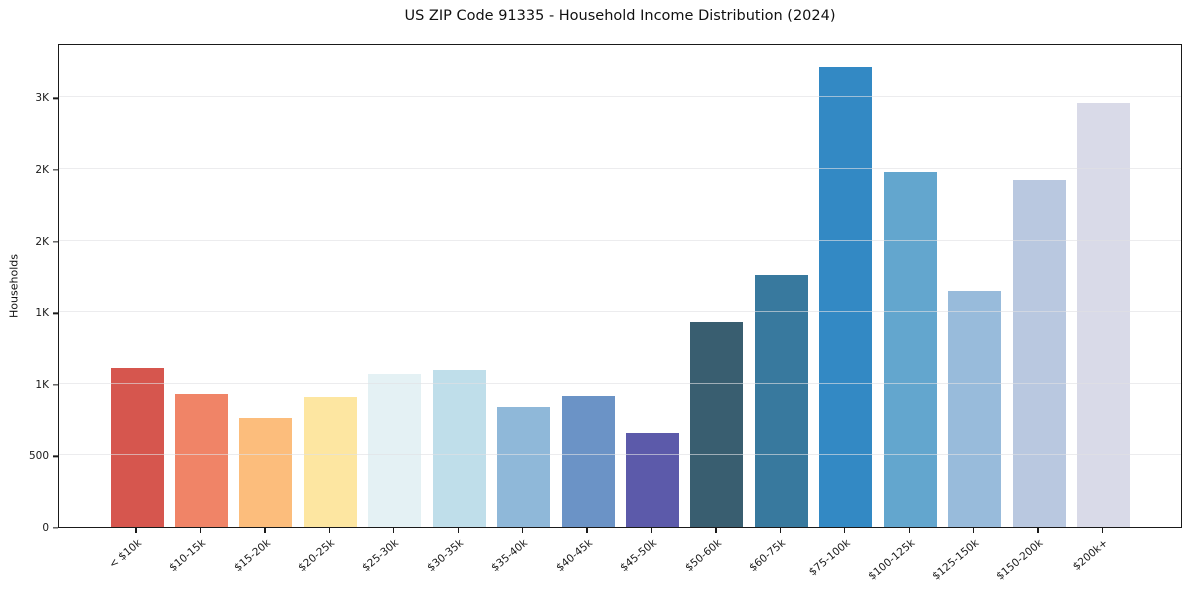 This screenshot has width=1189, height=590. Describe the element at coordinates (524, 466) in the screenshot. I see `bar-$35-40k` at that location.